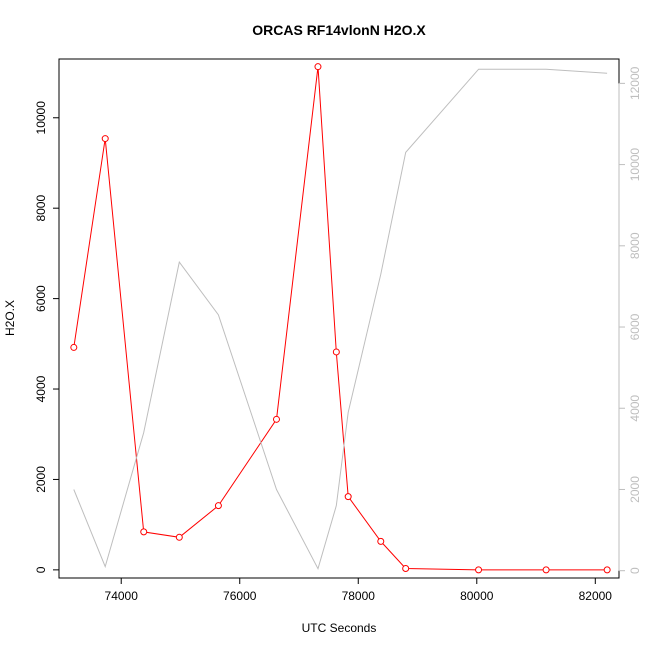 The height and width of the screenshot is (650, 650). I want to click on x-tick-label: 76000, so click(240, 596).